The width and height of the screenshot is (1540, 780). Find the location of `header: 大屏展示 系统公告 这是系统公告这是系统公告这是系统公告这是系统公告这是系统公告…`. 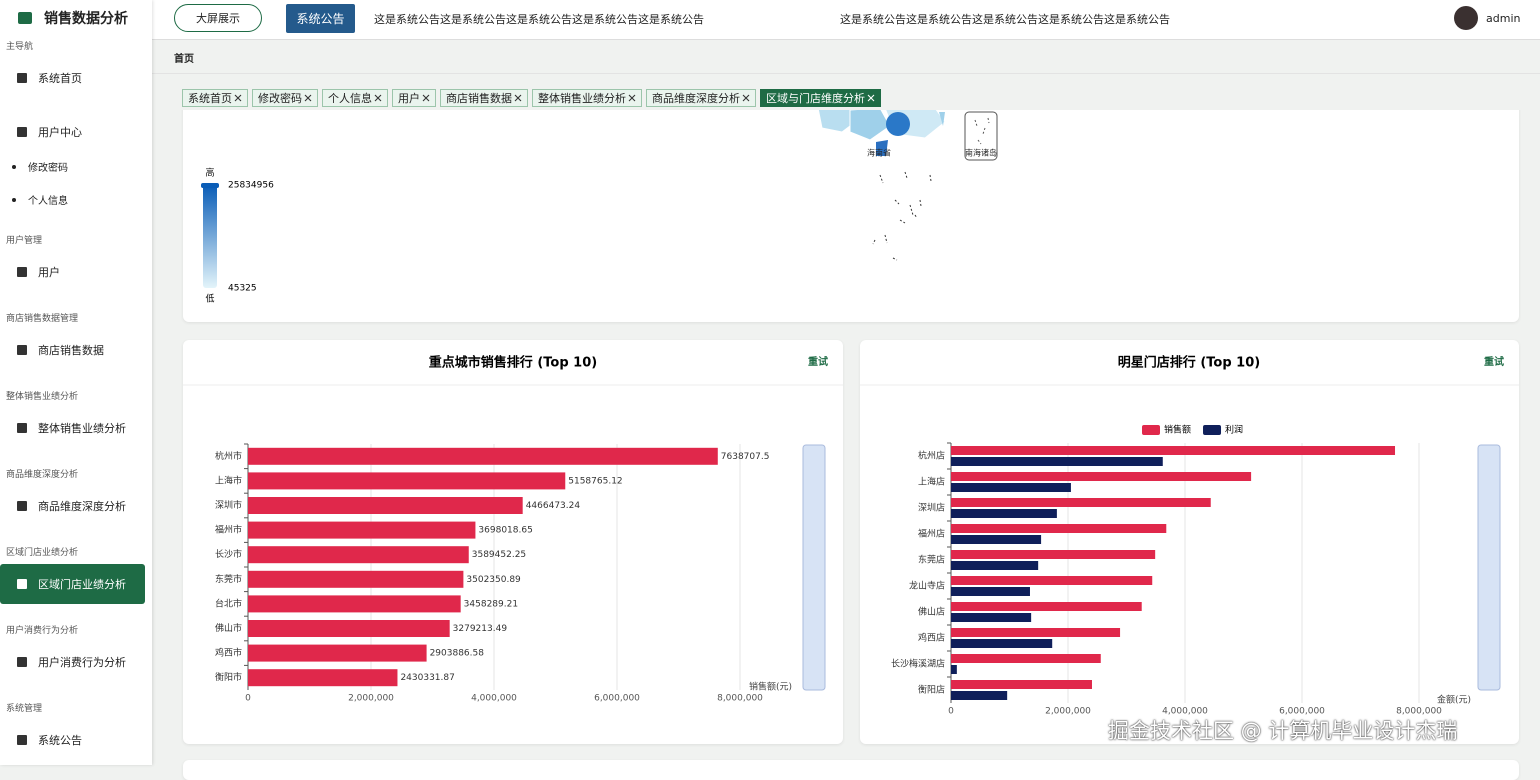

header: 大屏展示 系统公告 这是系统公告这是系统公告这是系统公告这是系统公告这是系统公告… is located at coordinates (846, 20).